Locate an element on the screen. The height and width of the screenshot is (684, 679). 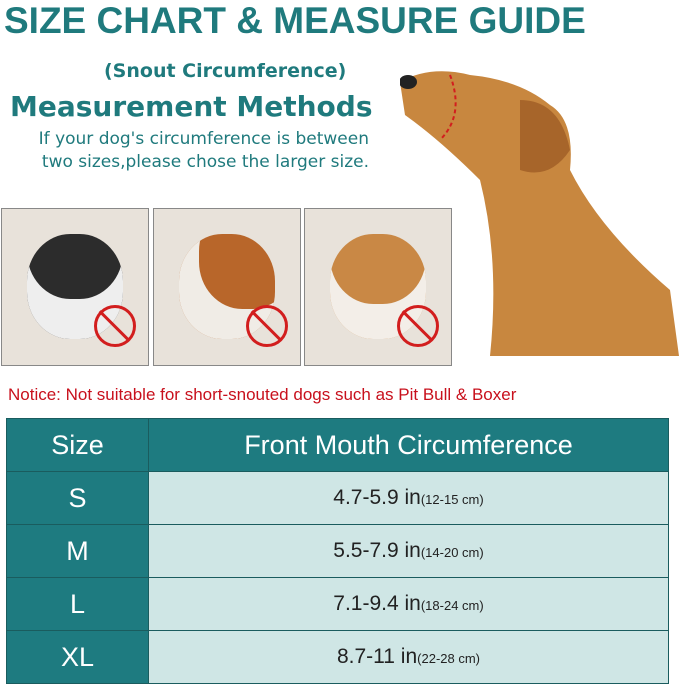
boxer-photo is located at coordinates (227, 287).